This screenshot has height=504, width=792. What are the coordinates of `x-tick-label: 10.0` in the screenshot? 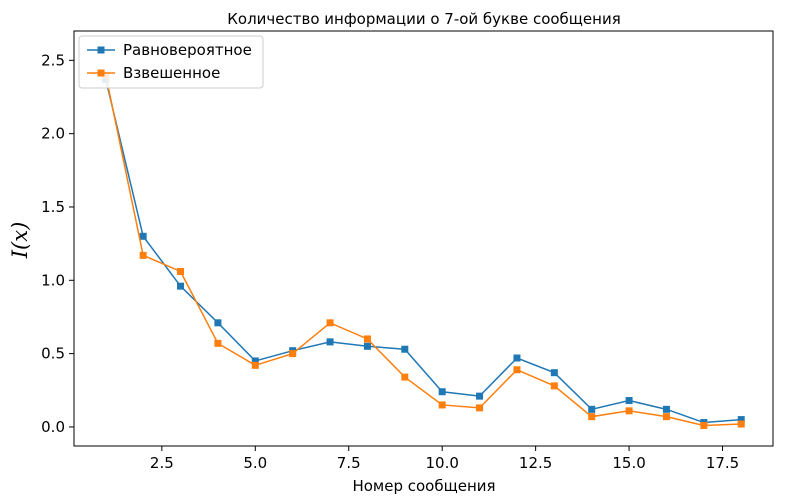 It's located at (441, 463).